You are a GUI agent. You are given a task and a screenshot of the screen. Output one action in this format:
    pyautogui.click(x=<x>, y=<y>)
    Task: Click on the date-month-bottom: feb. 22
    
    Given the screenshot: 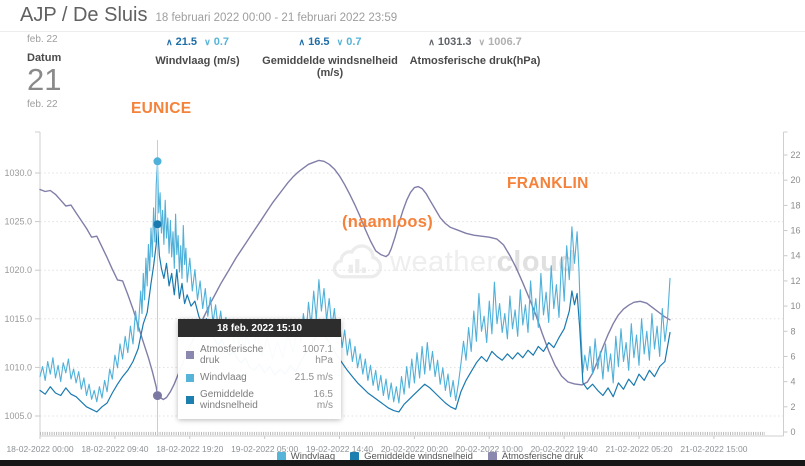 What is the action you would take?
    pyautogui.click(x=42, y=104)
    